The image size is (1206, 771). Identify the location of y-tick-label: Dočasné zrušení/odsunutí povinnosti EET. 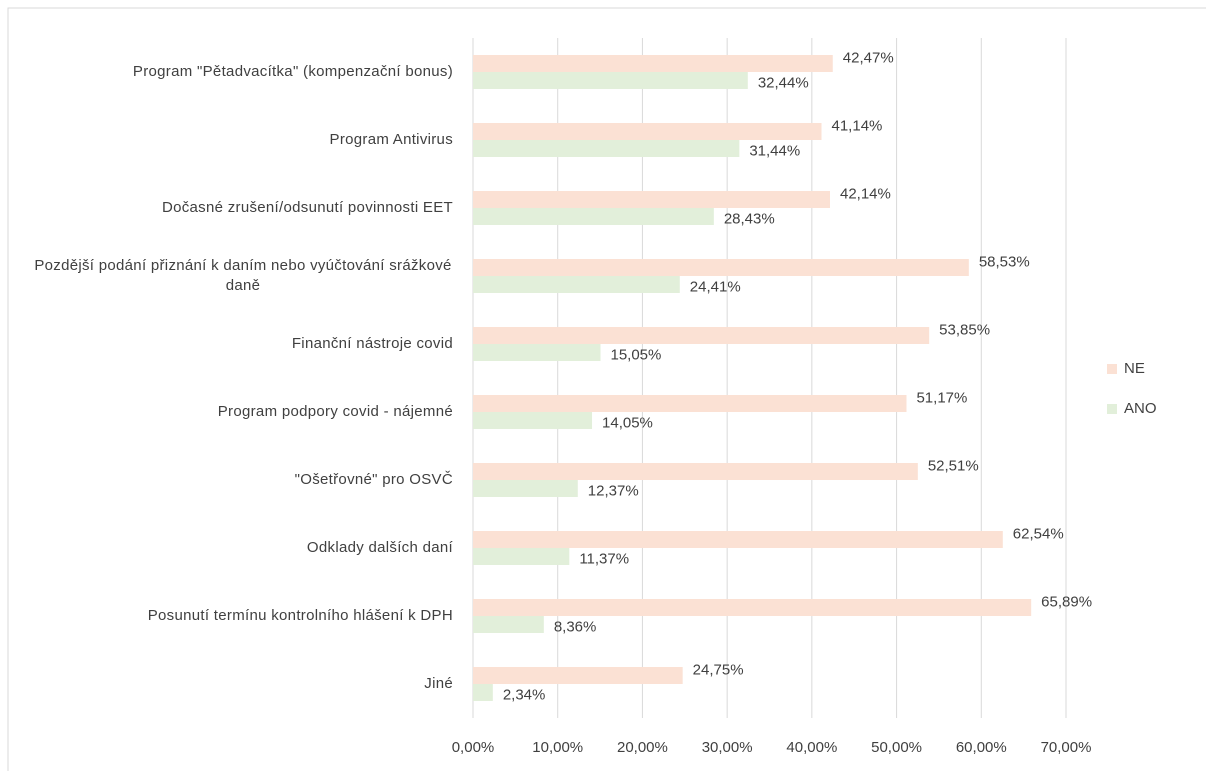
(307, 207).